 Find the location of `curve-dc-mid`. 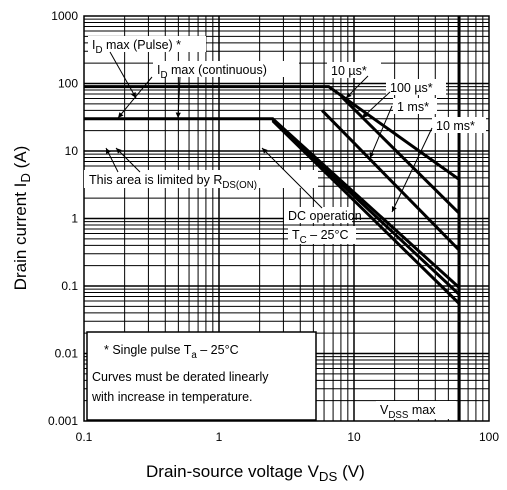

curve-dc-mid is located at coordinates (366, 207).